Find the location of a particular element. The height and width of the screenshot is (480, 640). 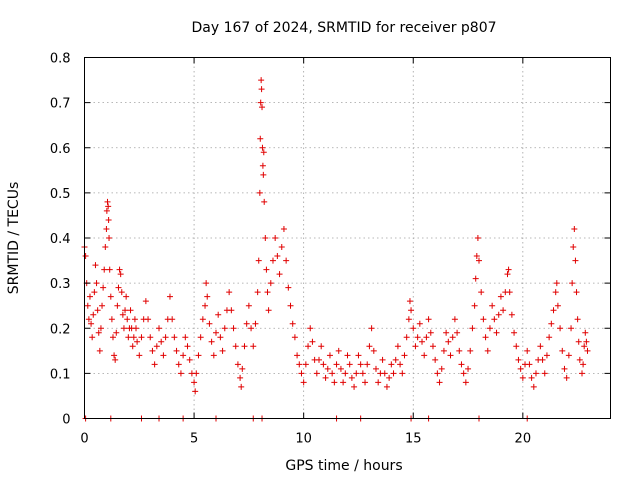

y-tick-label: 0.8 is located at coordinates (60, 59).